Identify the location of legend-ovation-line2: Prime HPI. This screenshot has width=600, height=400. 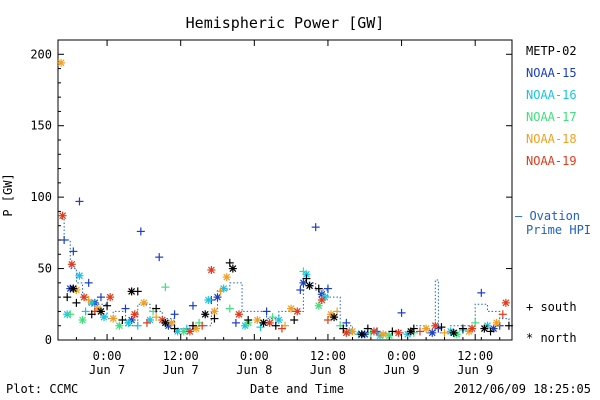
(558, 230).